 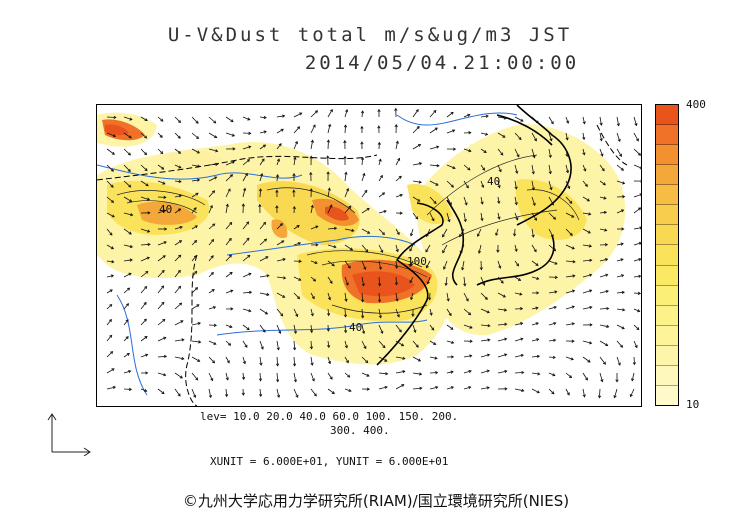 I want to click on colorbar-min-label: 10, so click(x=693, y=404).